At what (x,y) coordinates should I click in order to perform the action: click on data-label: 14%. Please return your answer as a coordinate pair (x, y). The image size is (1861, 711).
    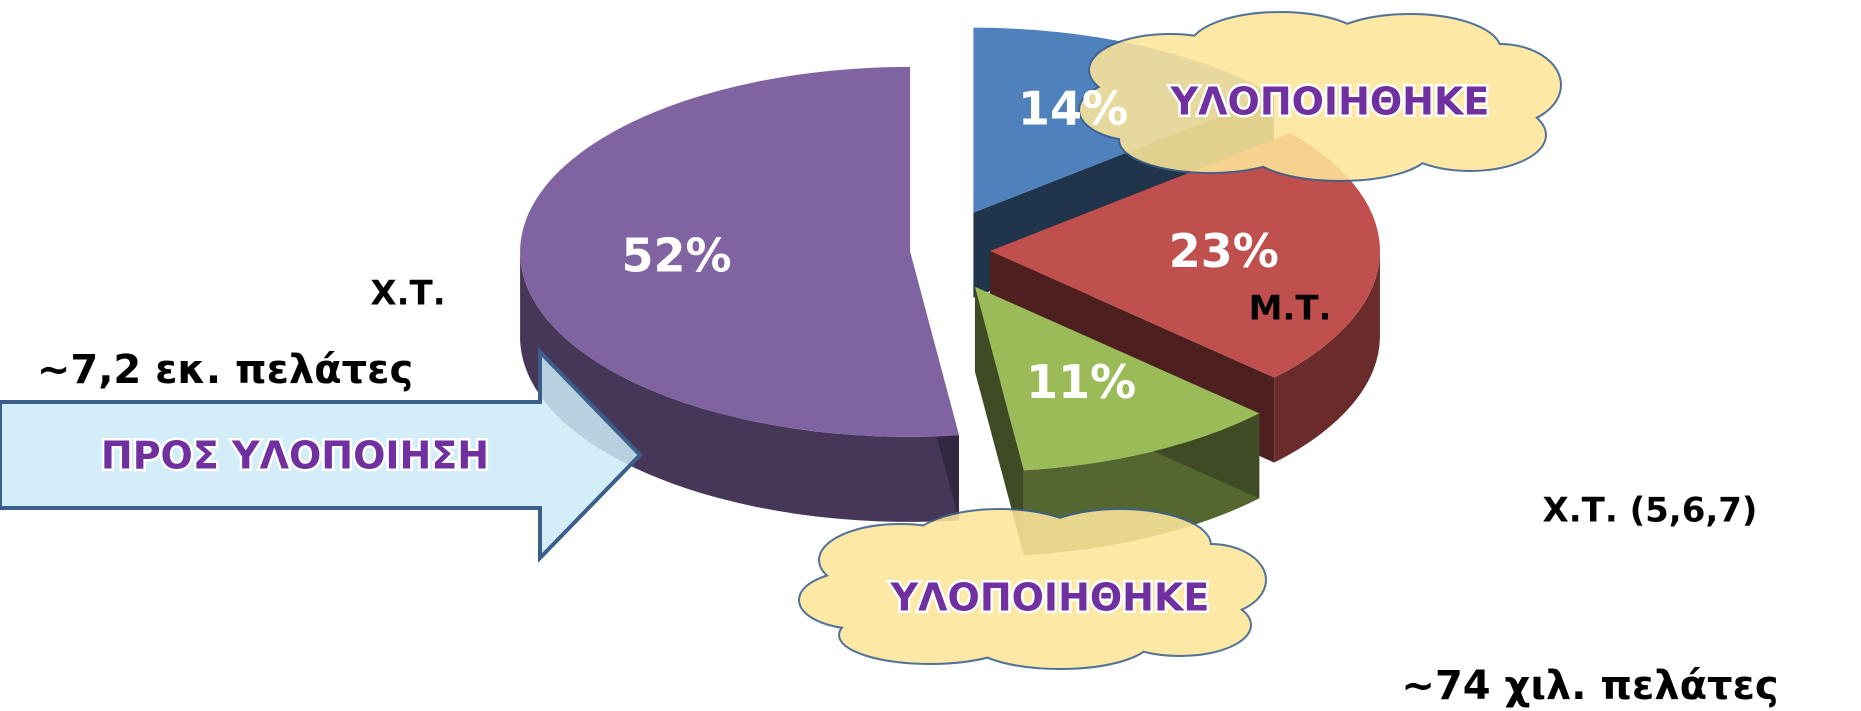
    Looking at the image, I should click on (1073, 109).